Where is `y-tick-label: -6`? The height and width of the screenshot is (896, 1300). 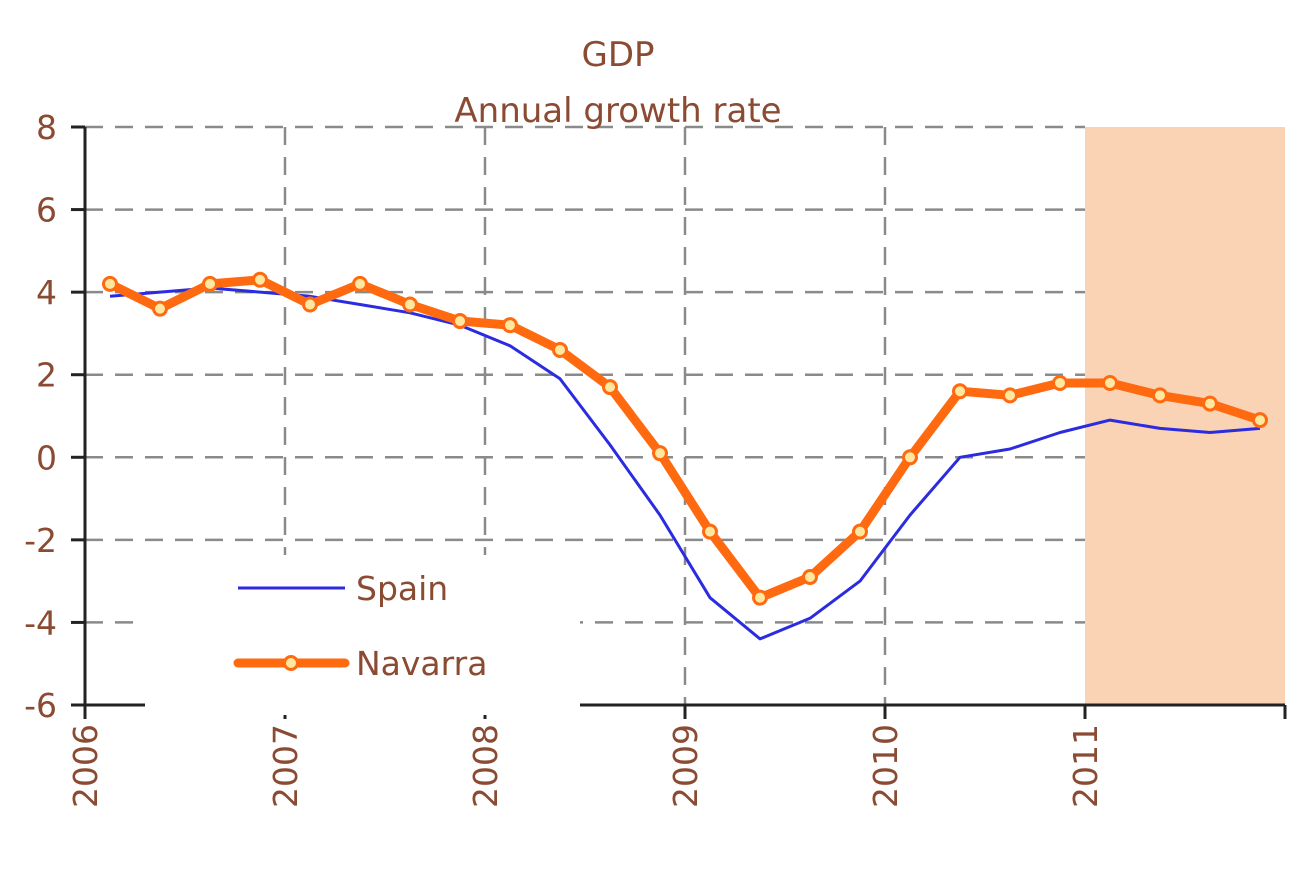 y-tick-label: -6 is located at coordinates (40, 705).